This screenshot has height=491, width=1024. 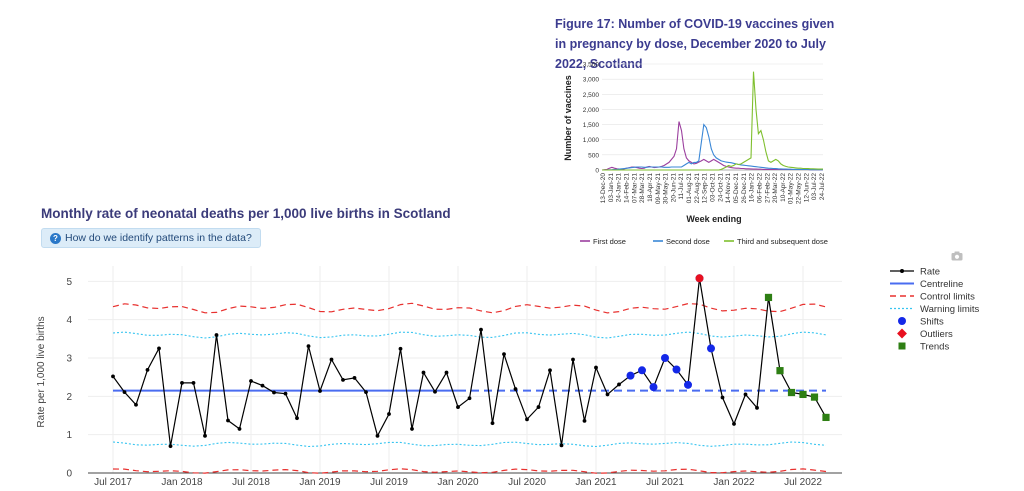 I want to click on top-x-tick-label: 24-Jan-21, so click(x=619, y=188).